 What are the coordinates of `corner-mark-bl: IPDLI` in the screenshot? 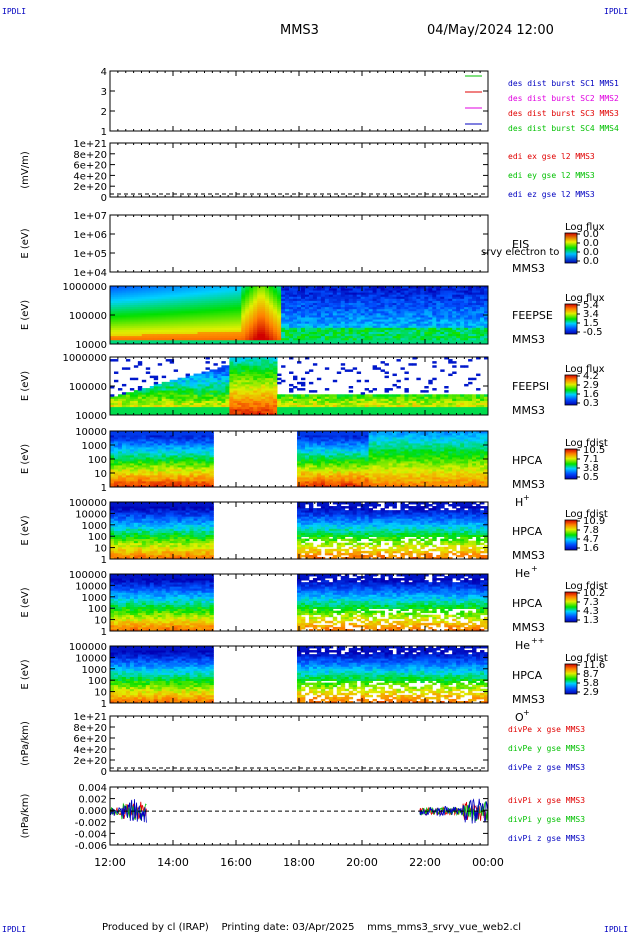 It's located at (14, 929).